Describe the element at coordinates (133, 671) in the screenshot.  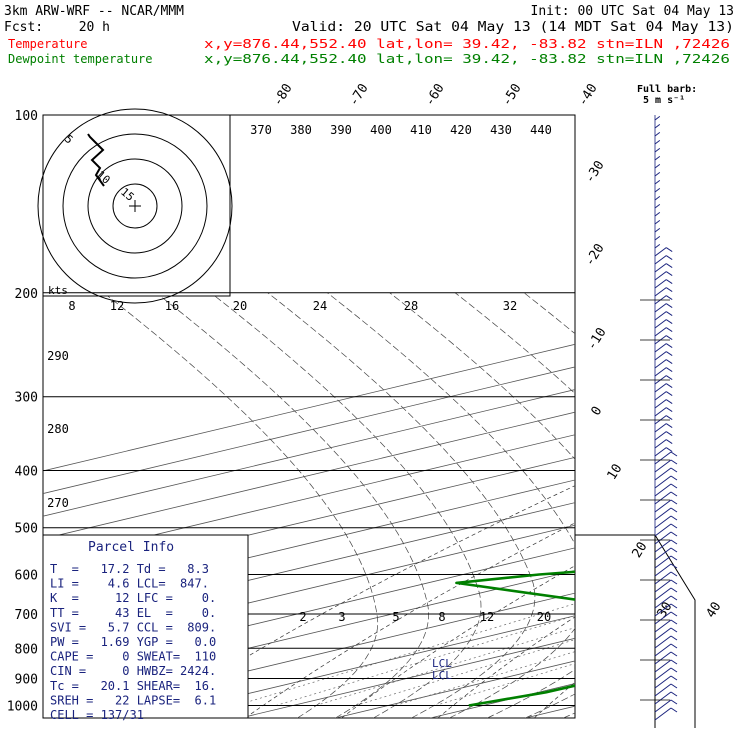
I see `parcel-info-row: CIN = 0 HWBZ= 2424.` at that location.